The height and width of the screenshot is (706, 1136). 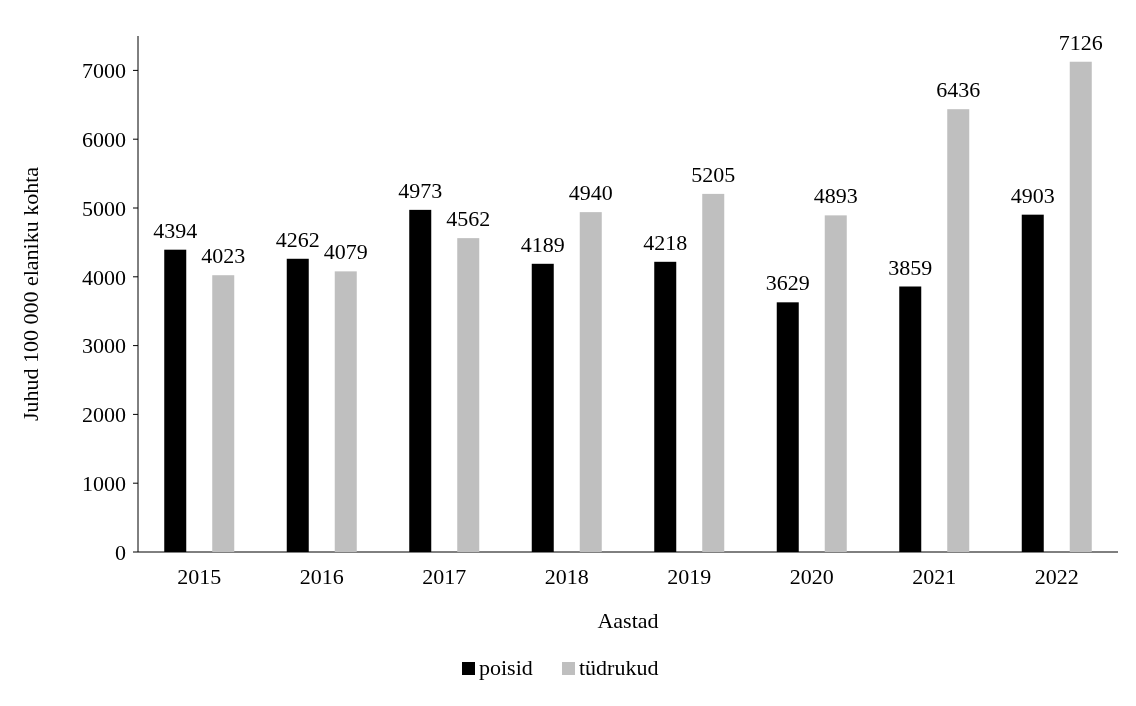 What do you see at coordinates (120, 552) in the screenshot?
I see `y-tick-label: 0` at bounding box center [120, 552].